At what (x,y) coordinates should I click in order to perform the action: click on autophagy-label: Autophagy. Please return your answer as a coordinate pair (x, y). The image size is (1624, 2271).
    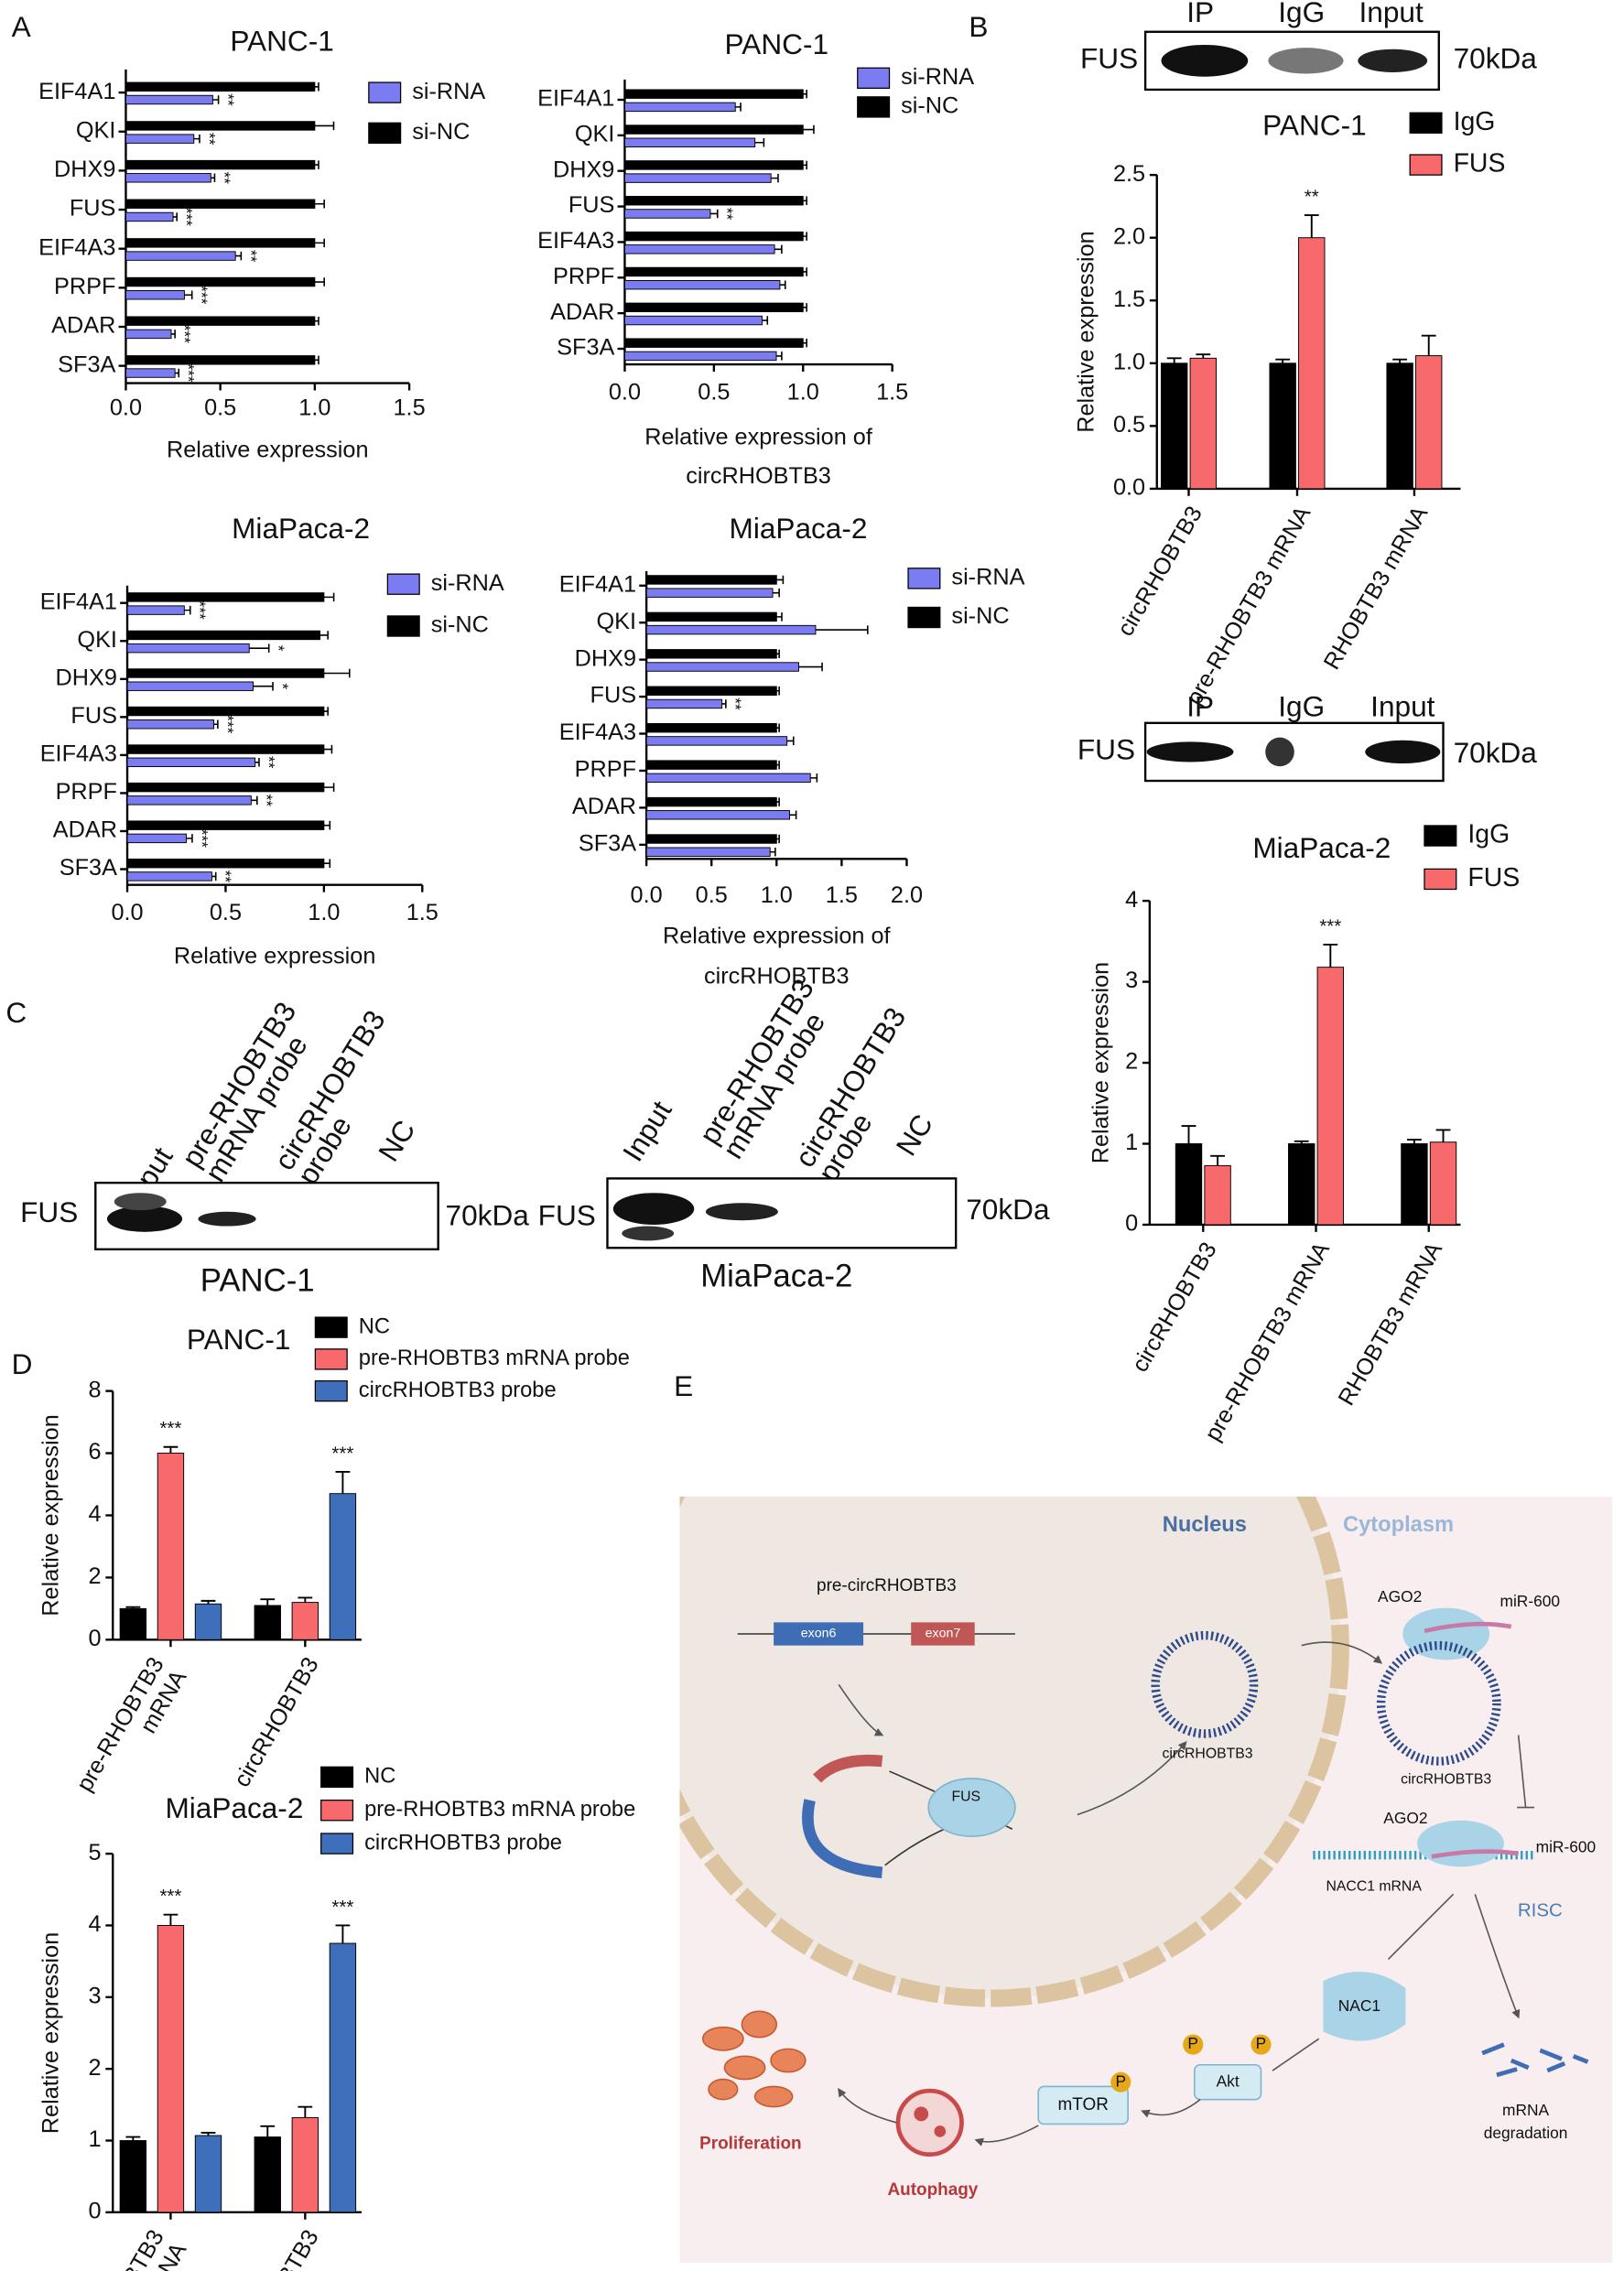
    Looking at the image, I should click on (932, 2190).